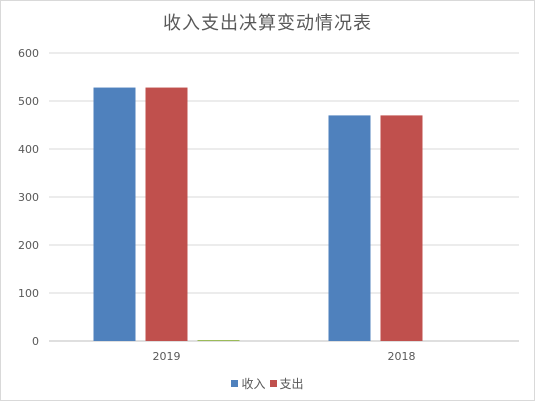 This screenshot has height=401, width=535. Describe the element at coordinates (253, 384) in the screenshot. I see `legend-label: 收入` at that location.